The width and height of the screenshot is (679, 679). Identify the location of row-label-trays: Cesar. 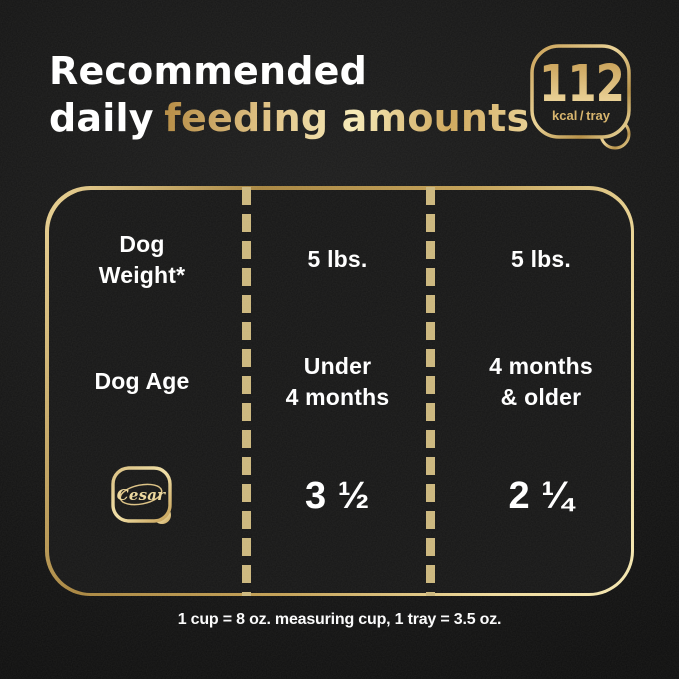
(147, 497).